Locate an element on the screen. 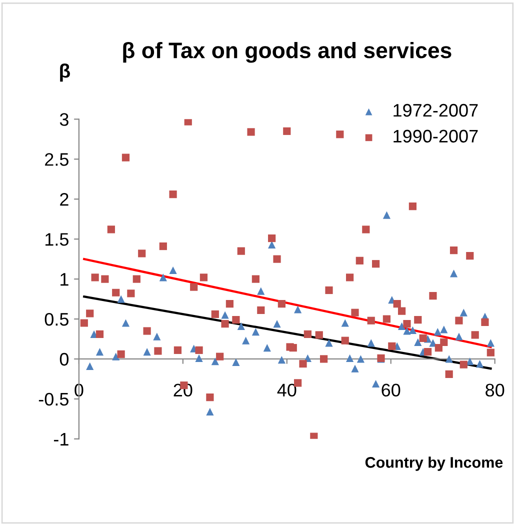 The width and height of the screenshot is (516, 525). chart-title: β of Tax on goods and services is located at coordinates (287, 52).